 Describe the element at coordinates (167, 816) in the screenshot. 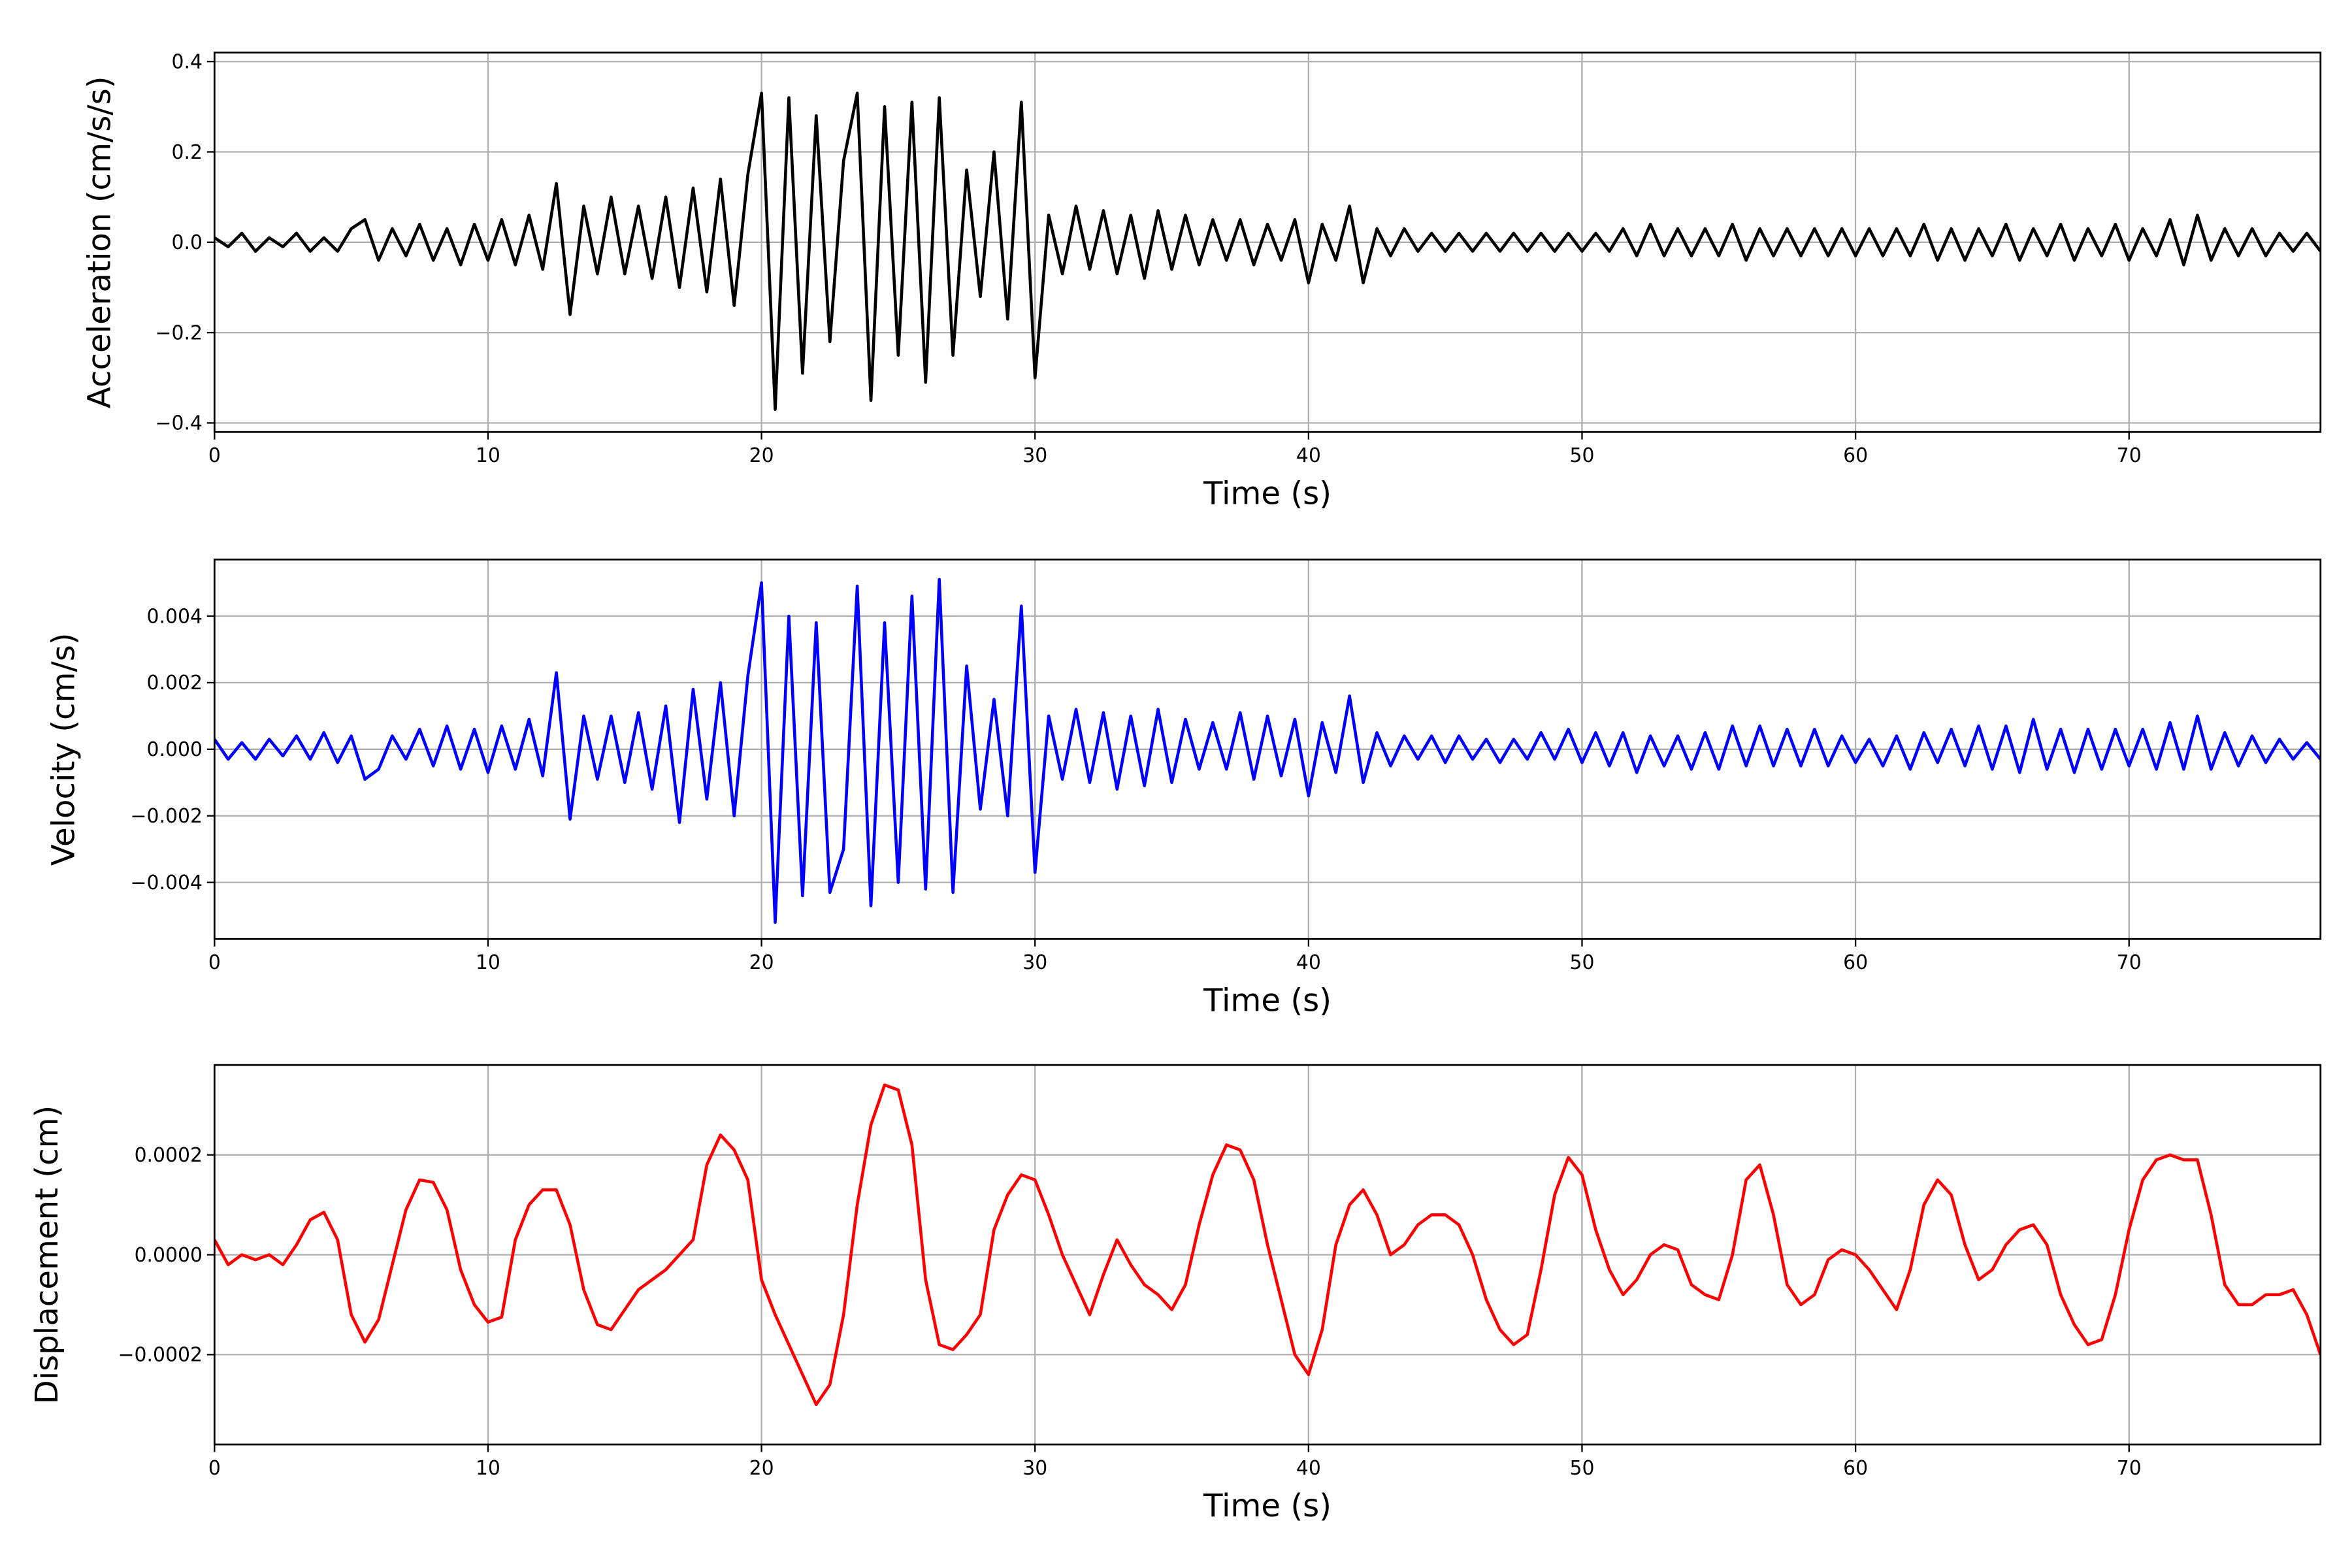

I see `y-tick-label: −0.002` at that location.